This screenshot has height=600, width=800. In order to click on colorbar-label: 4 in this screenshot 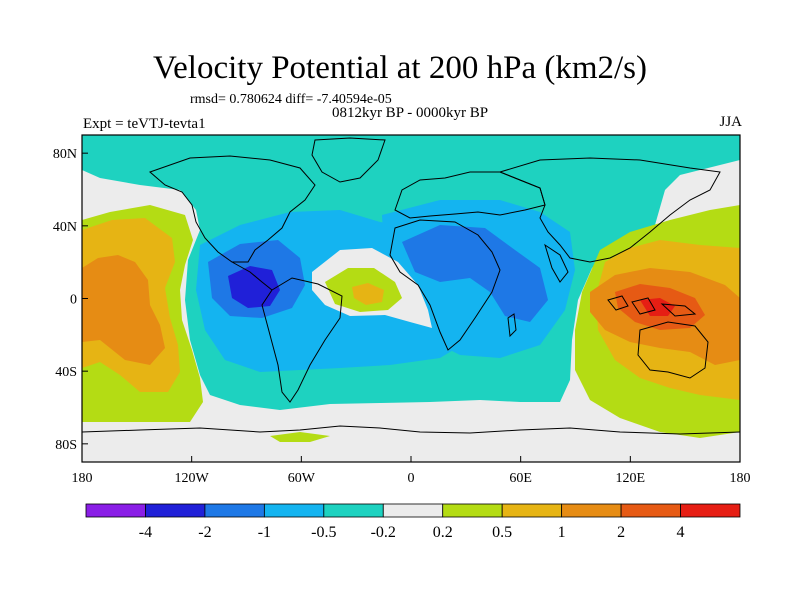, I will do `click(681, 532)`.